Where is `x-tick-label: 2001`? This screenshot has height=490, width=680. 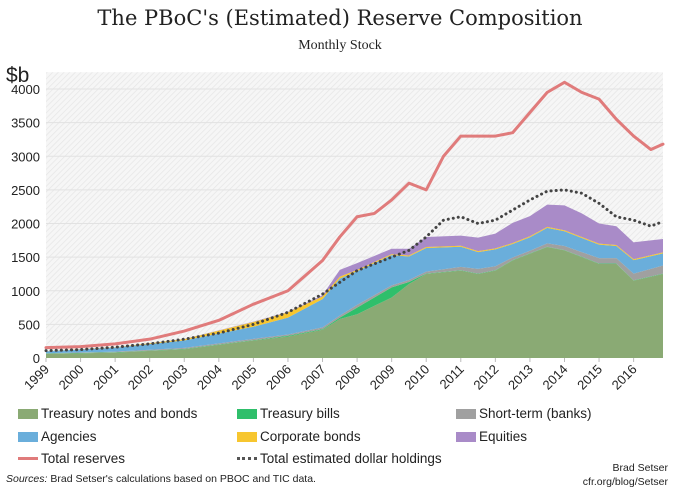 x-tick-label: 2001 is located at coordinates (105, 377).